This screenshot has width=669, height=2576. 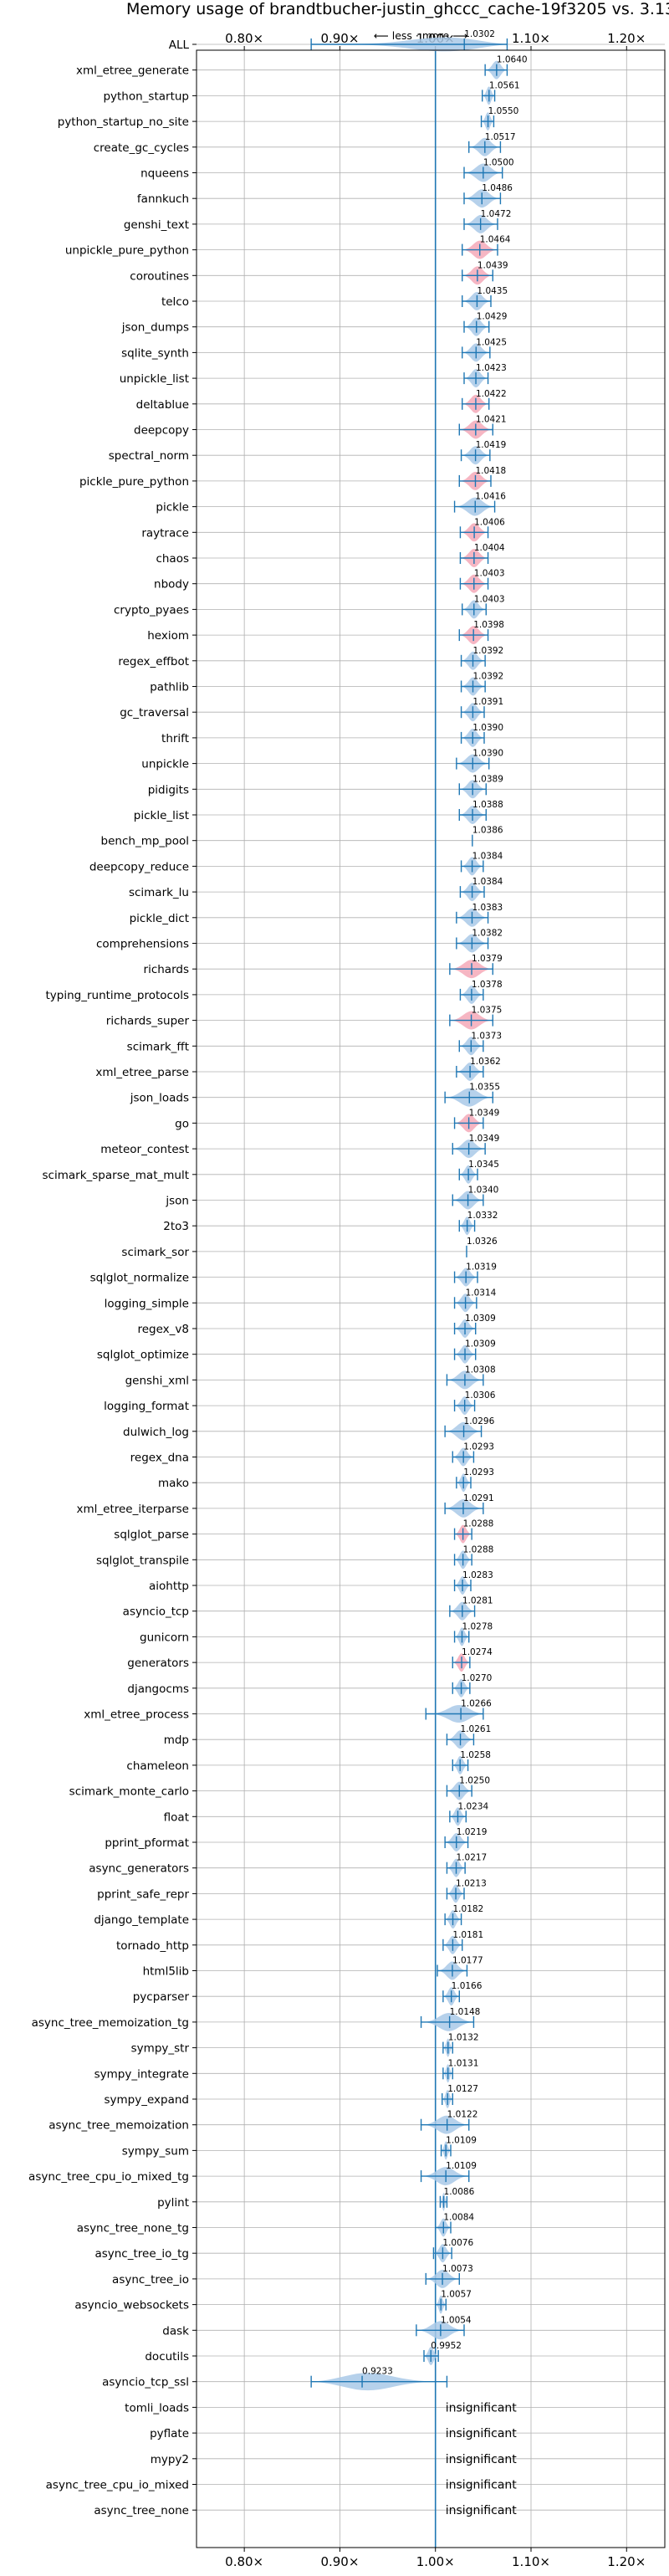 I want to click on category-label: async_tree_memoization, so click(x=119, y=2126).